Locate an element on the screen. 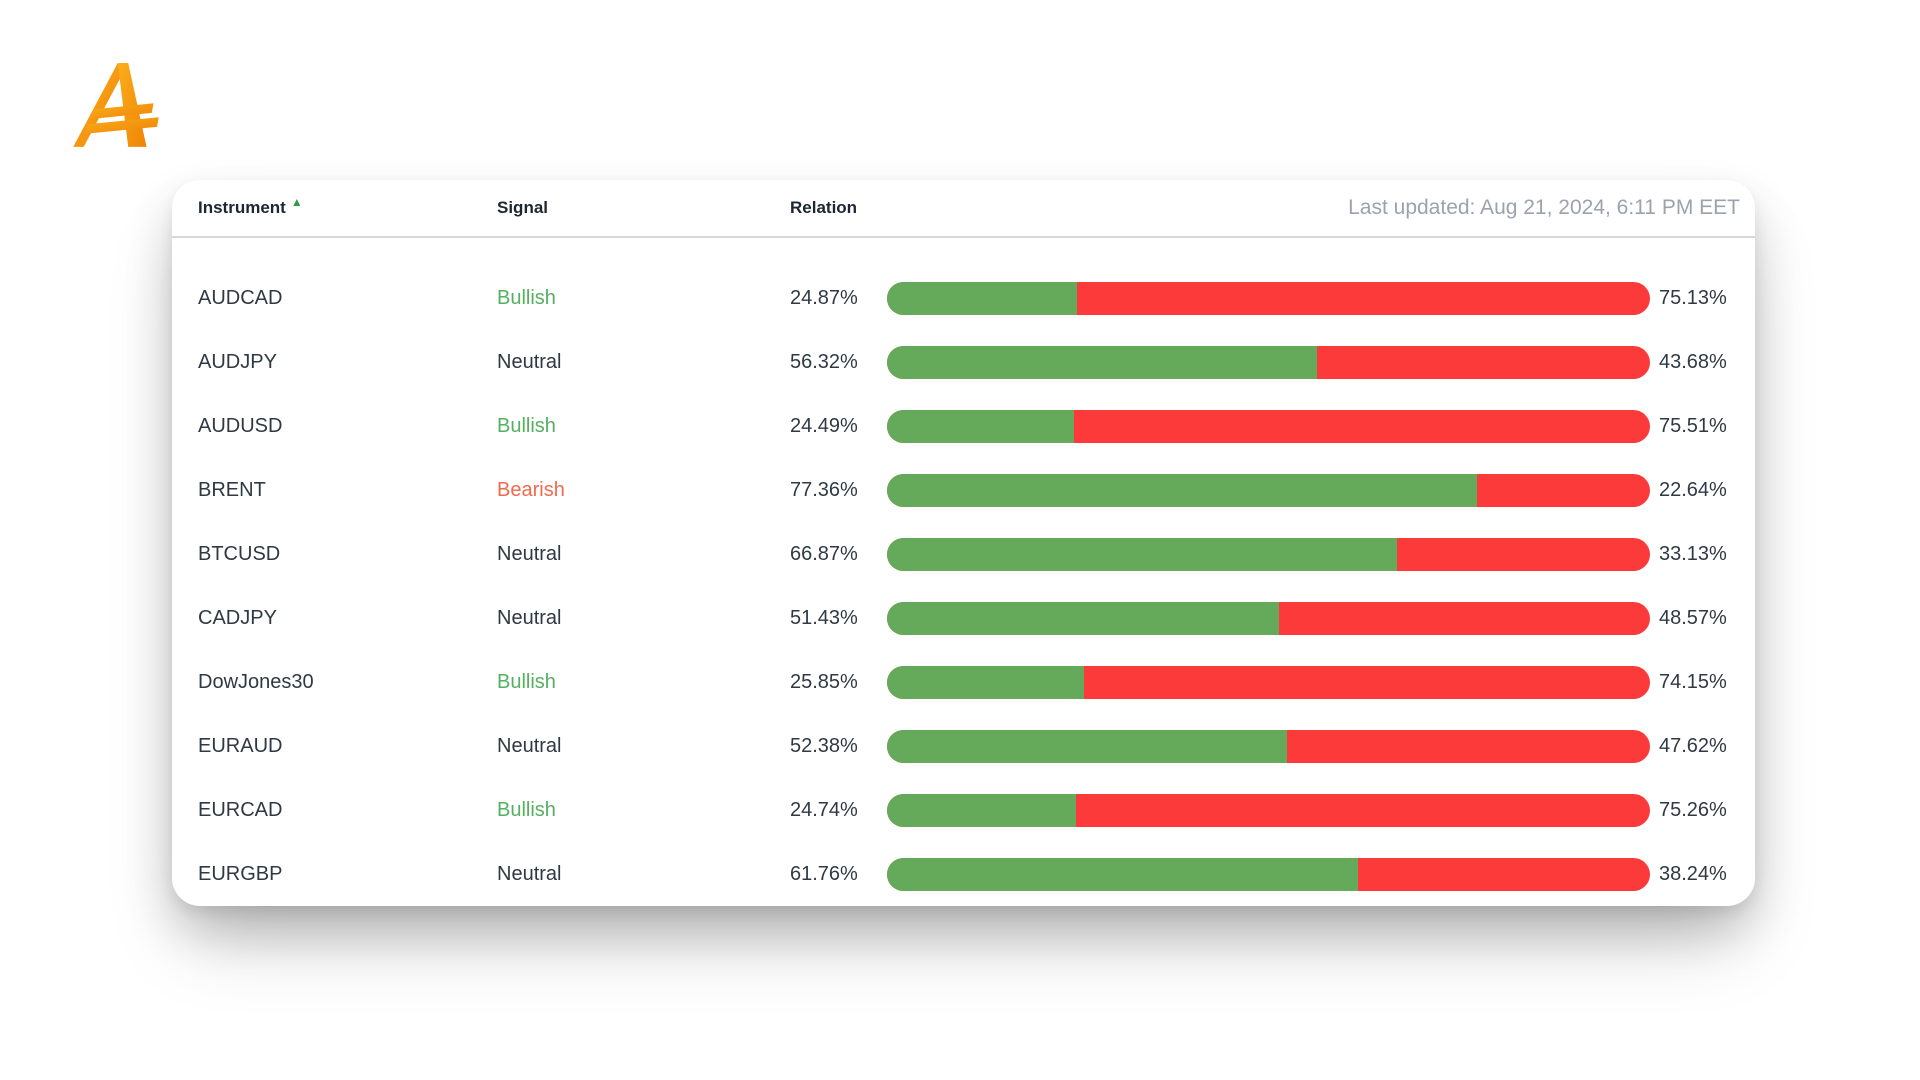 The image size is (1920, 1080). bullish-percent-value: 24.74% is located at coordinates (824, 809).